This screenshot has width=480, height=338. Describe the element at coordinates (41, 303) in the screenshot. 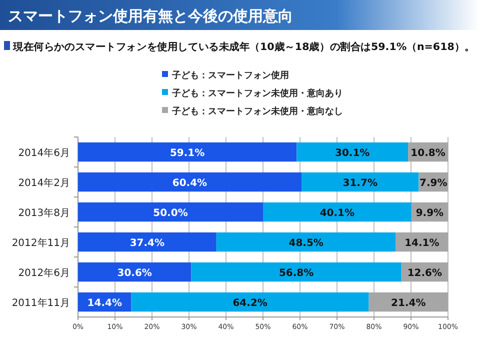

I see `y-tick-label: 2011年11月` at that location.